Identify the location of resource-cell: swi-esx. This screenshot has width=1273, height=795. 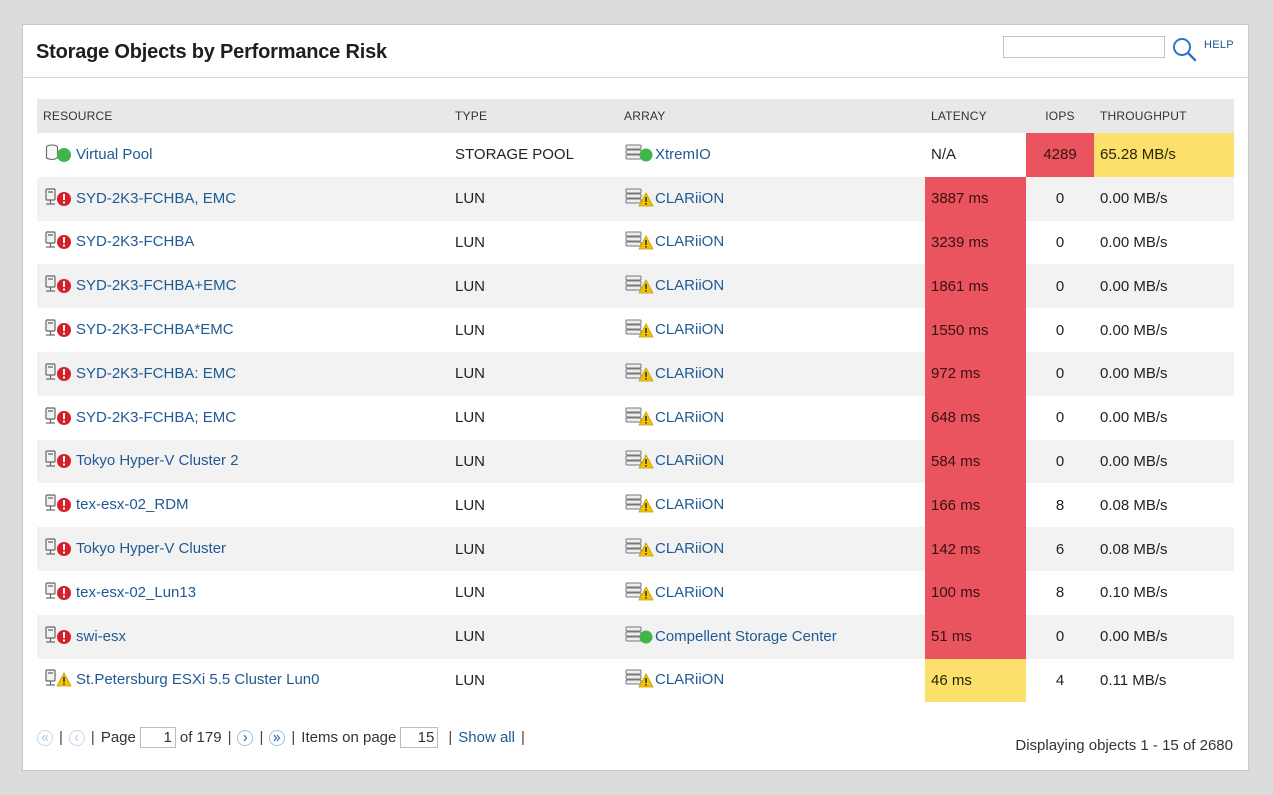
(243, 636).